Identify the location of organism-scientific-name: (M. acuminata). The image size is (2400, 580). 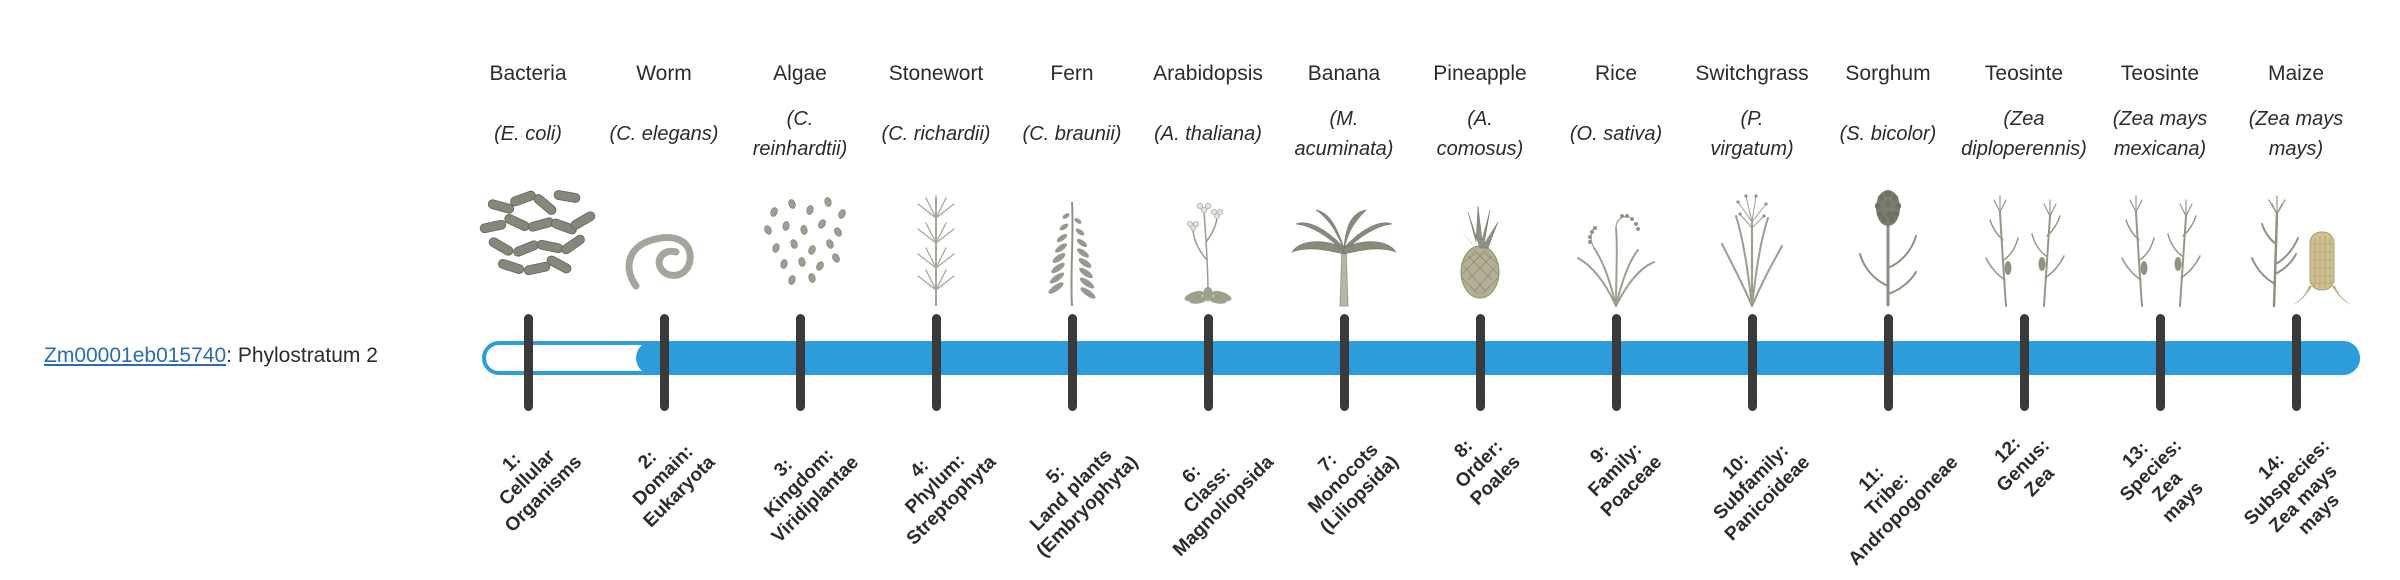
(1344, 134).